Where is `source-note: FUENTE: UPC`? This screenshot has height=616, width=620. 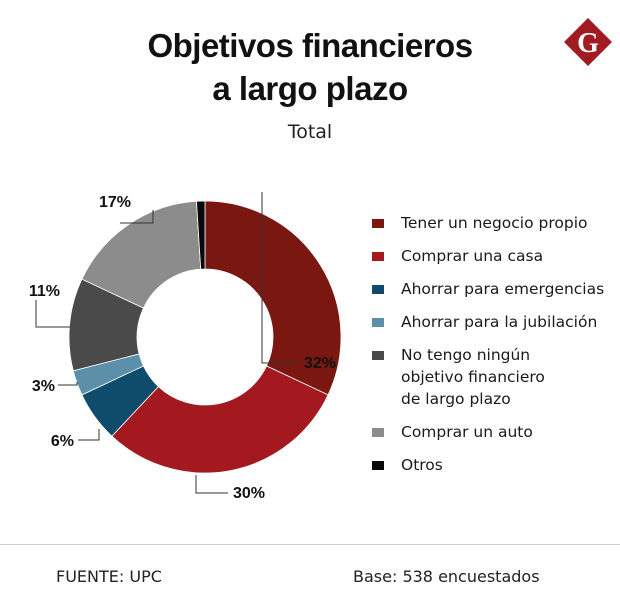 source-note: FUENTE: UPC is located at coordinates (109, 576).